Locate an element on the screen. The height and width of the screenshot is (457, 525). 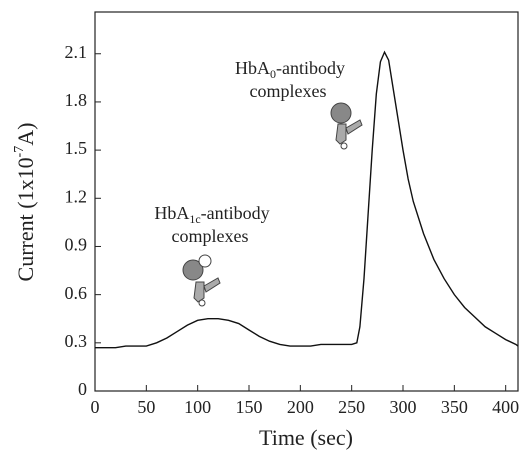
y-tick-label: 0.6 is located at coordinates (76, 293).